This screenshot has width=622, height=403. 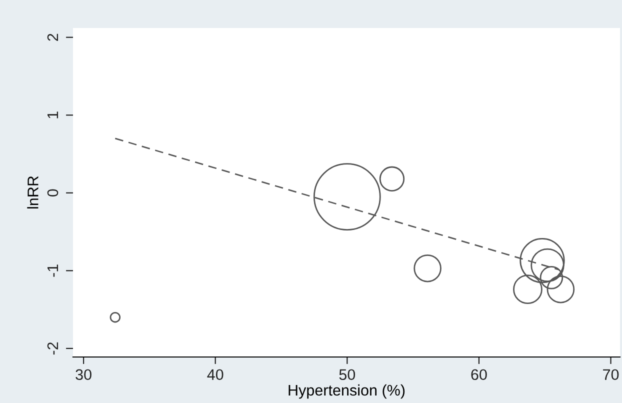 I want to click on y-tick-label: 1, so click(x=53, y=115).